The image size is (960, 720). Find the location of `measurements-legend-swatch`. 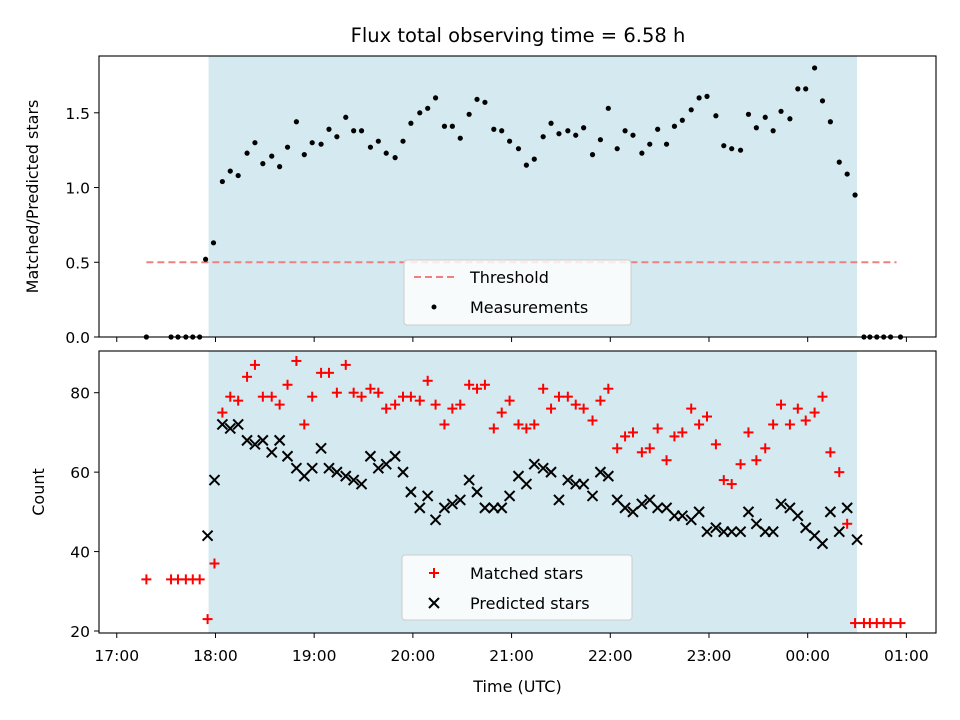

measurements-legend-swatch is located at coordinates (434, 307).